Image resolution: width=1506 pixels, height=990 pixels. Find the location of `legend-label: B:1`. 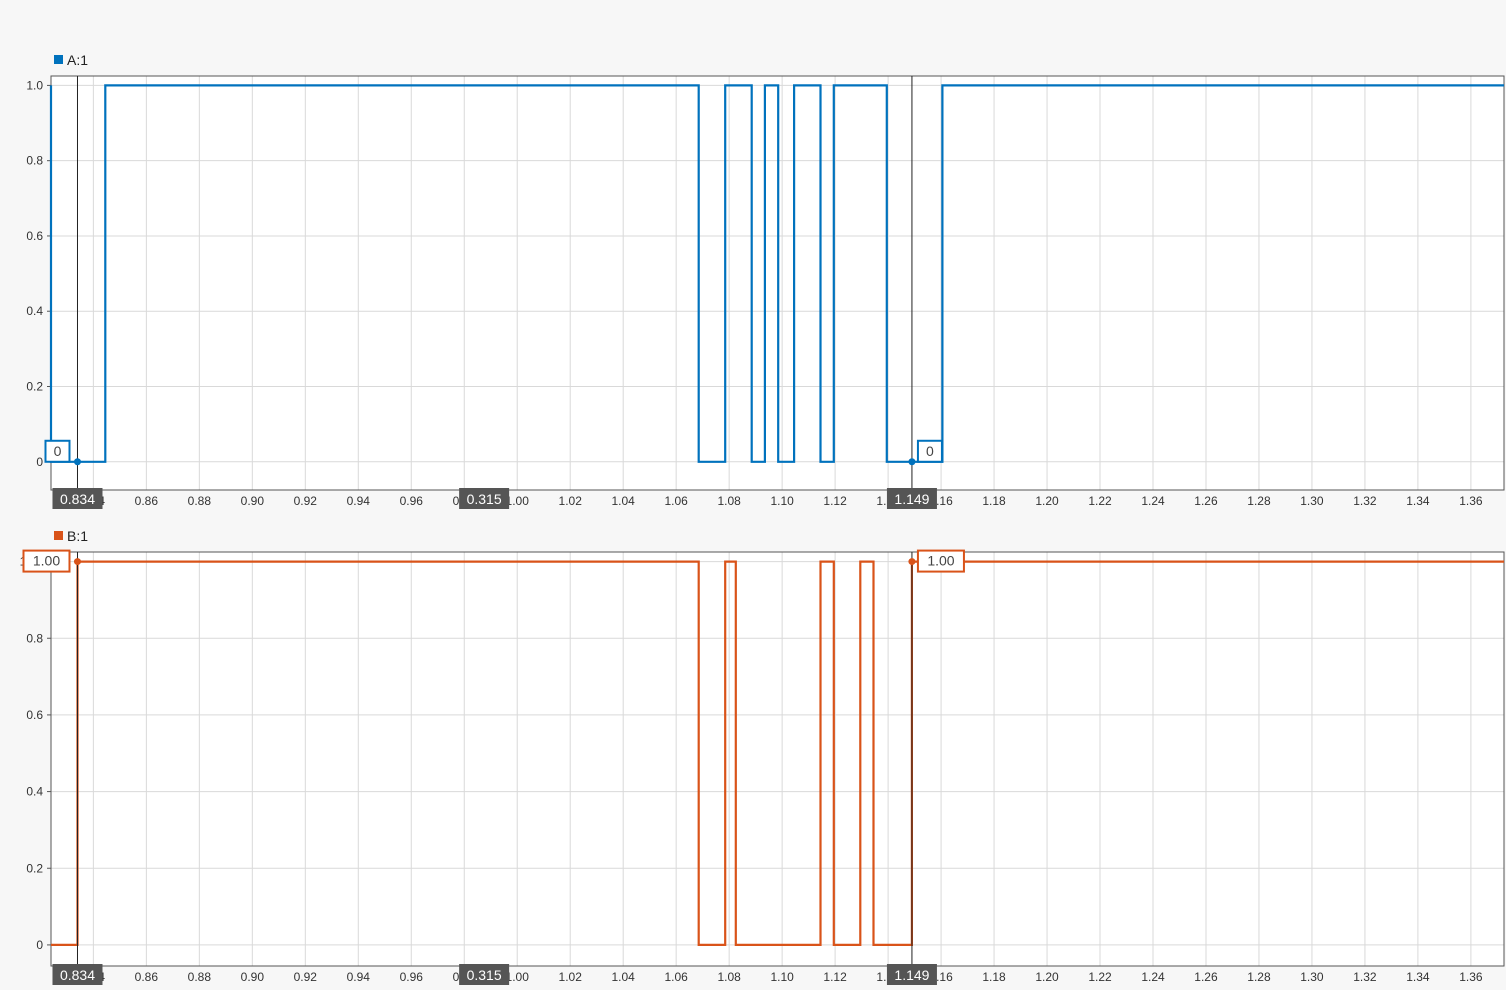

legend-label: B:1 is located at coordinates (77, 536).